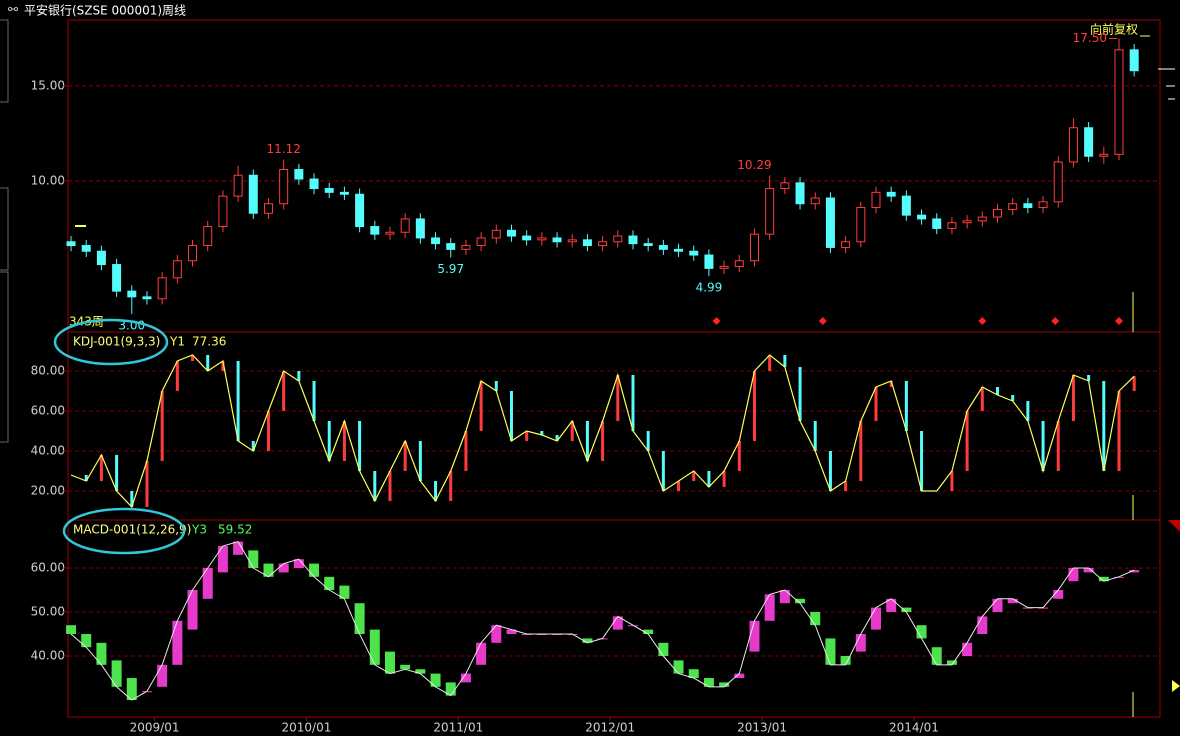 The width and height of the screenshot is (1180, 736). I want to click on y-tick-label: 80.00, so click(48, 371).